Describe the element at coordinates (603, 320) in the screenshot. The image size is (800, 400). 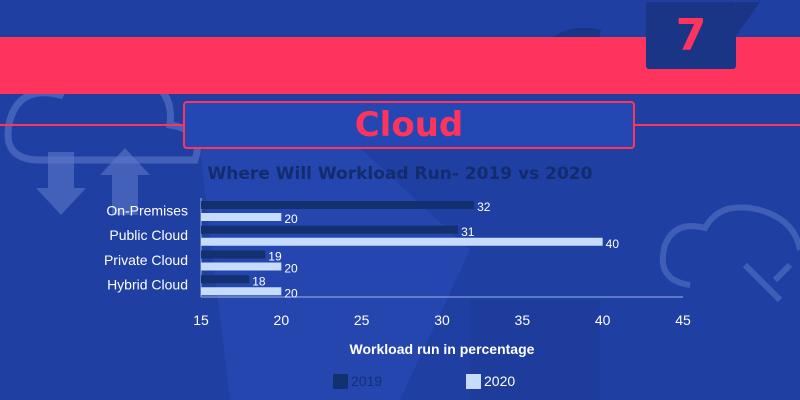
I see `x-tick-label: 40` at that location.